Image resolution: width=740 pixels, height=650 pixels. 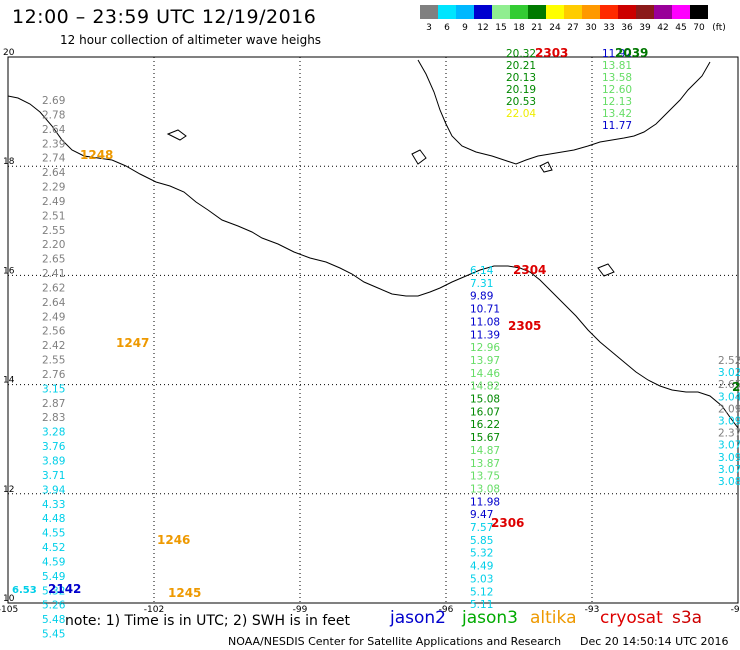 What do you see at coordinates (9, 271) in the screenshot?
I see `lat-tick-label: 16` at bounding box center [9, 271].